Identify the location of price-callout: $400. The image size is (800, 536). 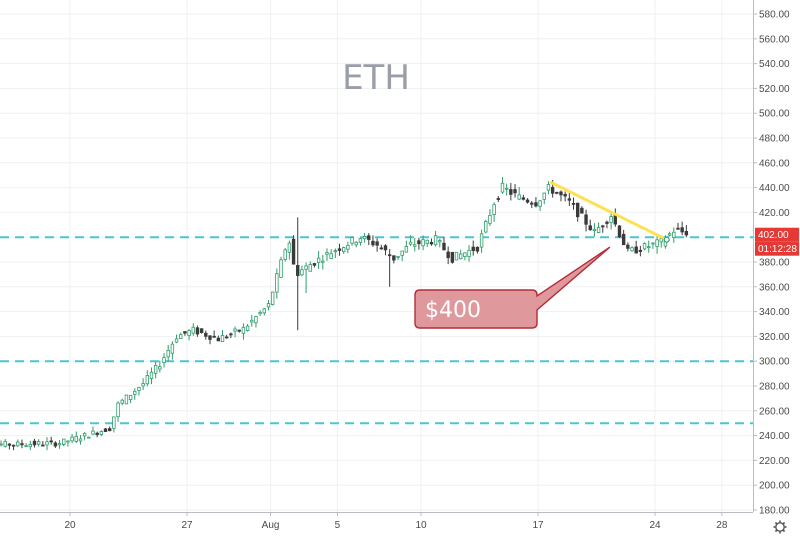
(512, 287).